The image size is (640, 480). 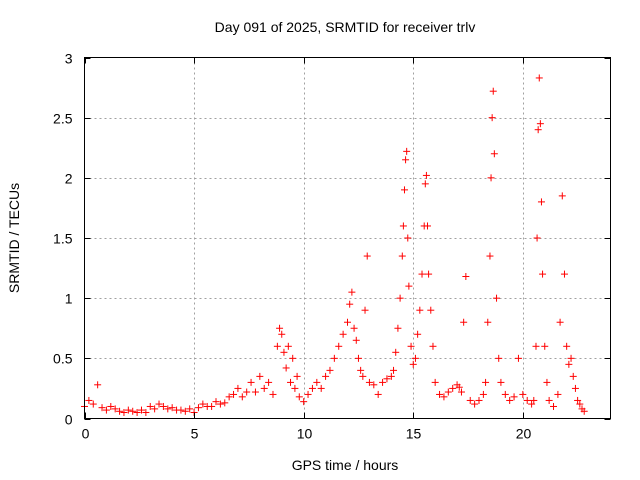 I want to click on y-tick-label: 0.5, so click(x=63, y=359).